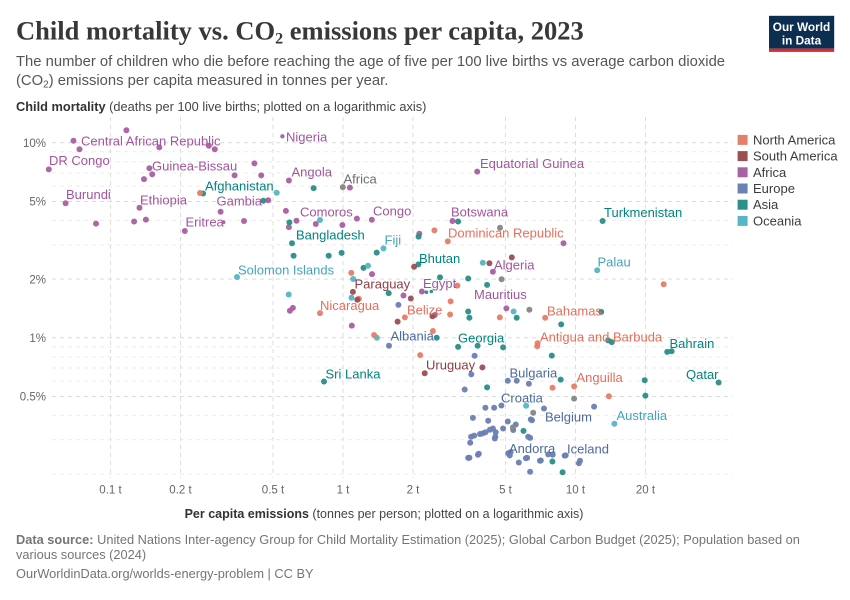 The width and height of the screenshot is (850, 600). I want to click on svg-text: Bahamas, so click(574, 311).